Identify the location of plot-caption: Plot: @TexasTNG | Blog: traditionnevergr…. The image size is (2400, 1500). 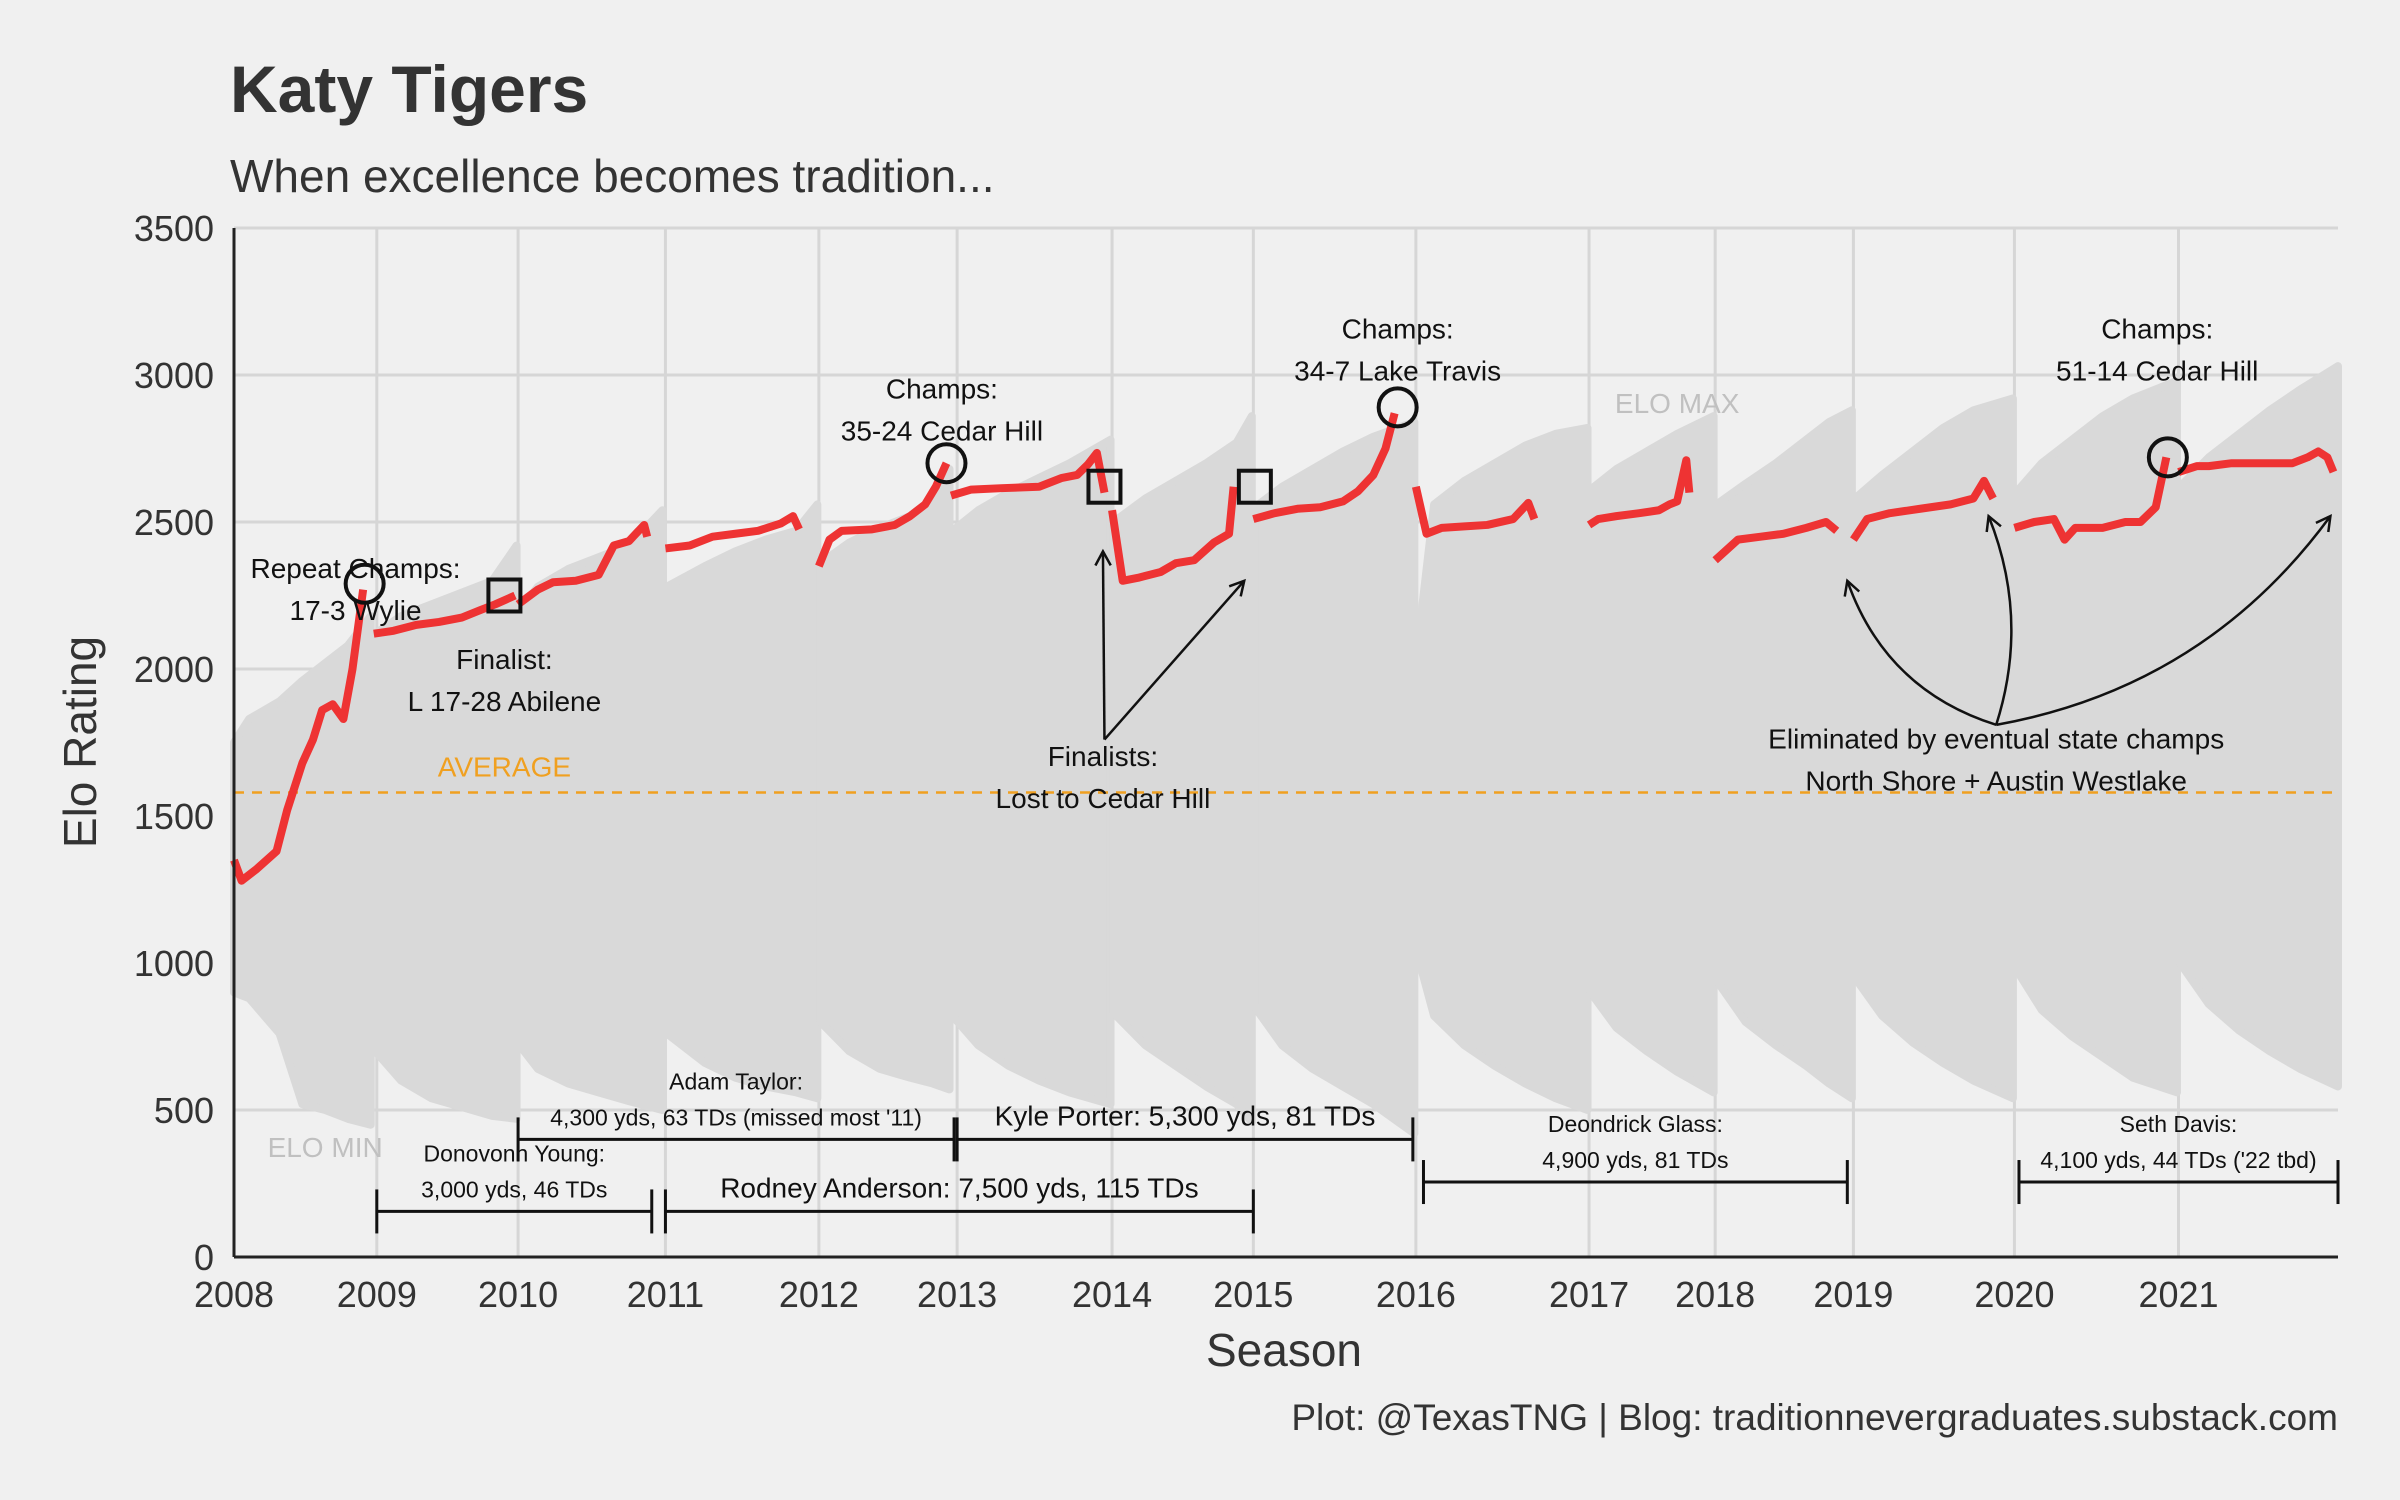
(1814, 1417).